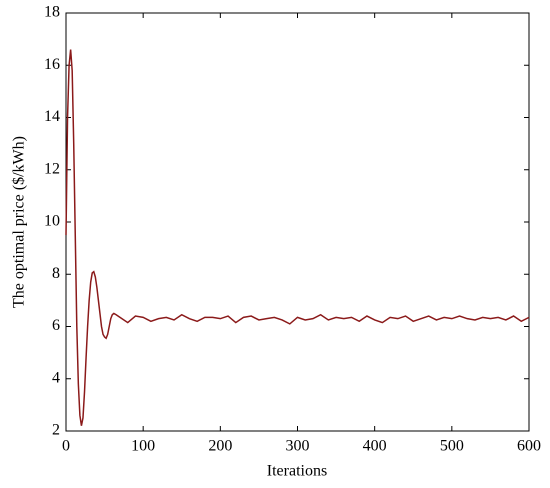 This screenshot has height=488, width=550. Describe the element at coordinates (52, 116) in the screenshot. I see `y-tick-label: 14` at that location.